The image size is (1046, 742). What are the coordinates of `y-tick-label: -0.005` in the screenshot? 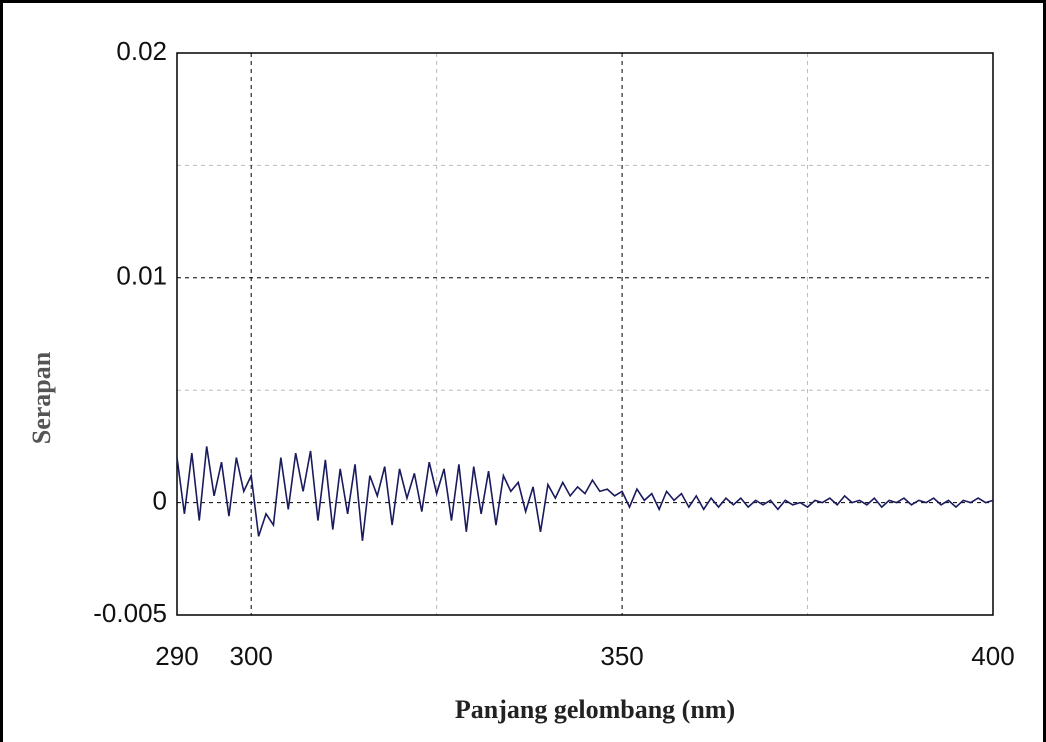 It's located at (130, 613).